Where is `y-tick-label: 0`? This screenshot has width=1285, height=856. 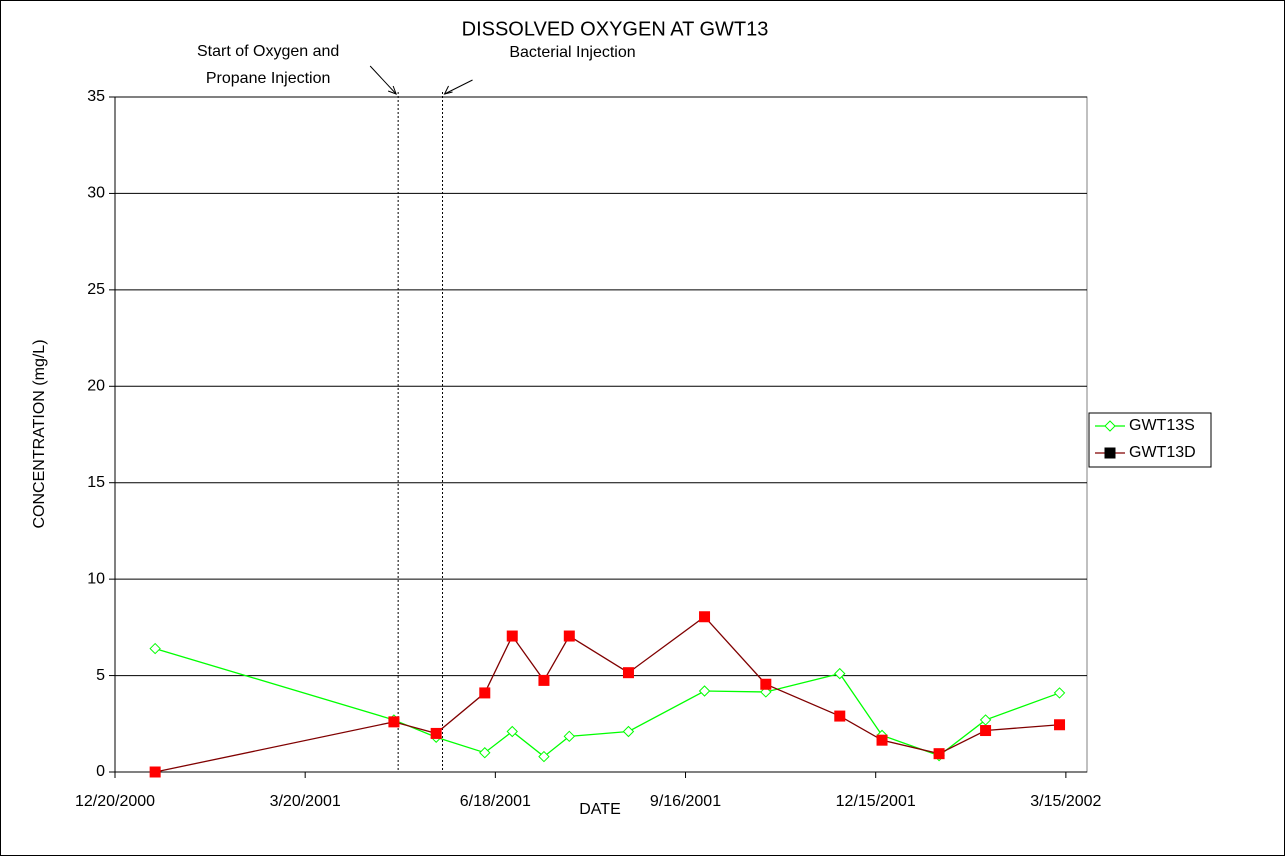 y-tick-label: 0 is located at coordinates (100, 771).